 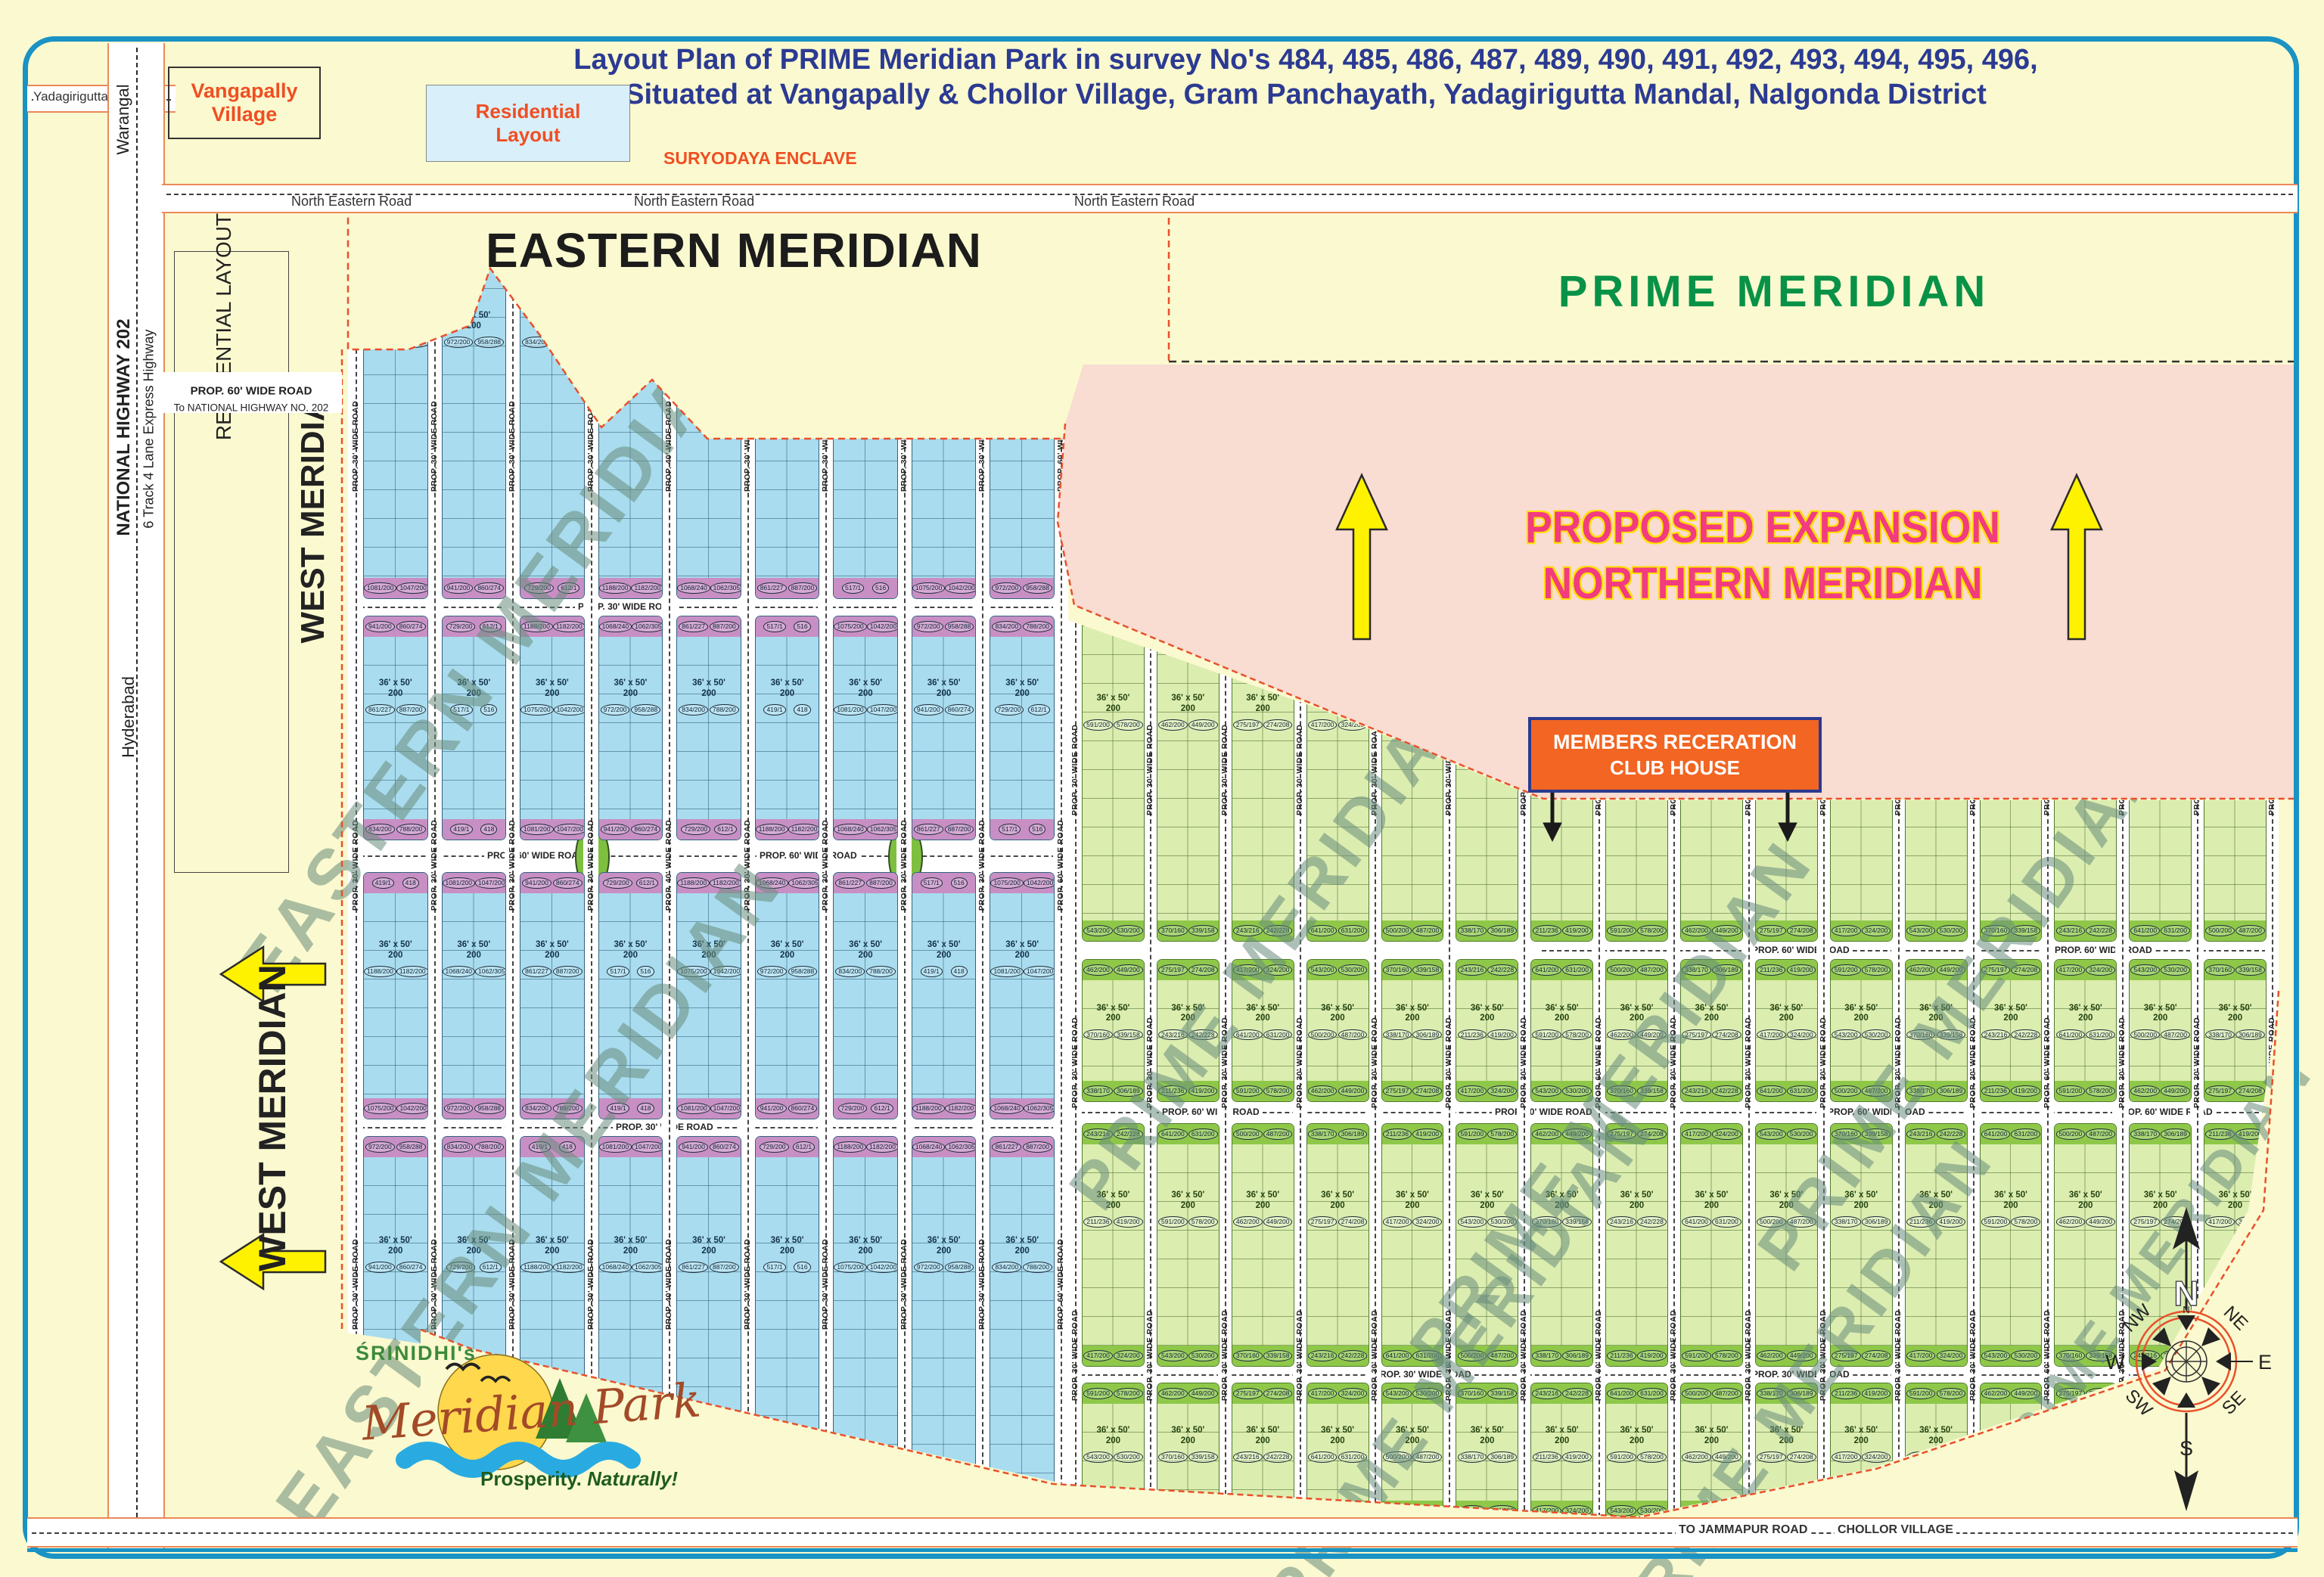 I want to click on plot-number-oval: 641/200, so click(x=1098, y=621).